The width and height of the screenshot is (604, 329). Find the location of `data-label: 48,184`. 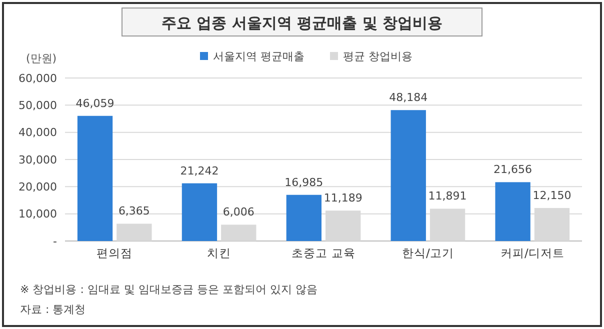

data-label: 48,184 is located at coordinates (408, 97).